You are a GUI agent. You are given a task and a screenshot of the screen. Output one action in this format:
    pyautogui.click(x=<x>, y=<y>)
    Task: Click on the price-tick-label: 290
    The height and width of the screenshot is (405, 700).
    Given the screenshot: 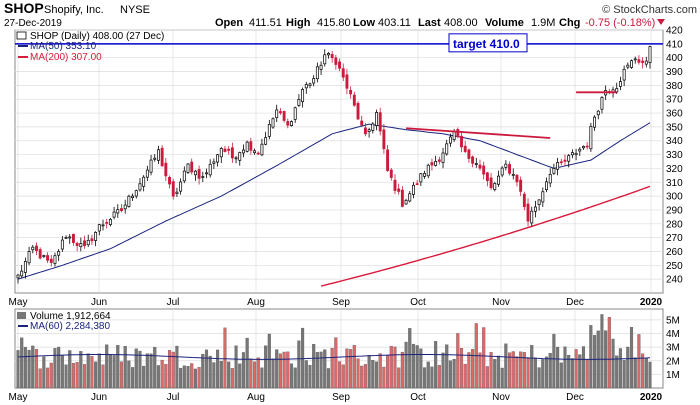 What is the action you would take?
    pyautogui.click(x=674, y=210)
    